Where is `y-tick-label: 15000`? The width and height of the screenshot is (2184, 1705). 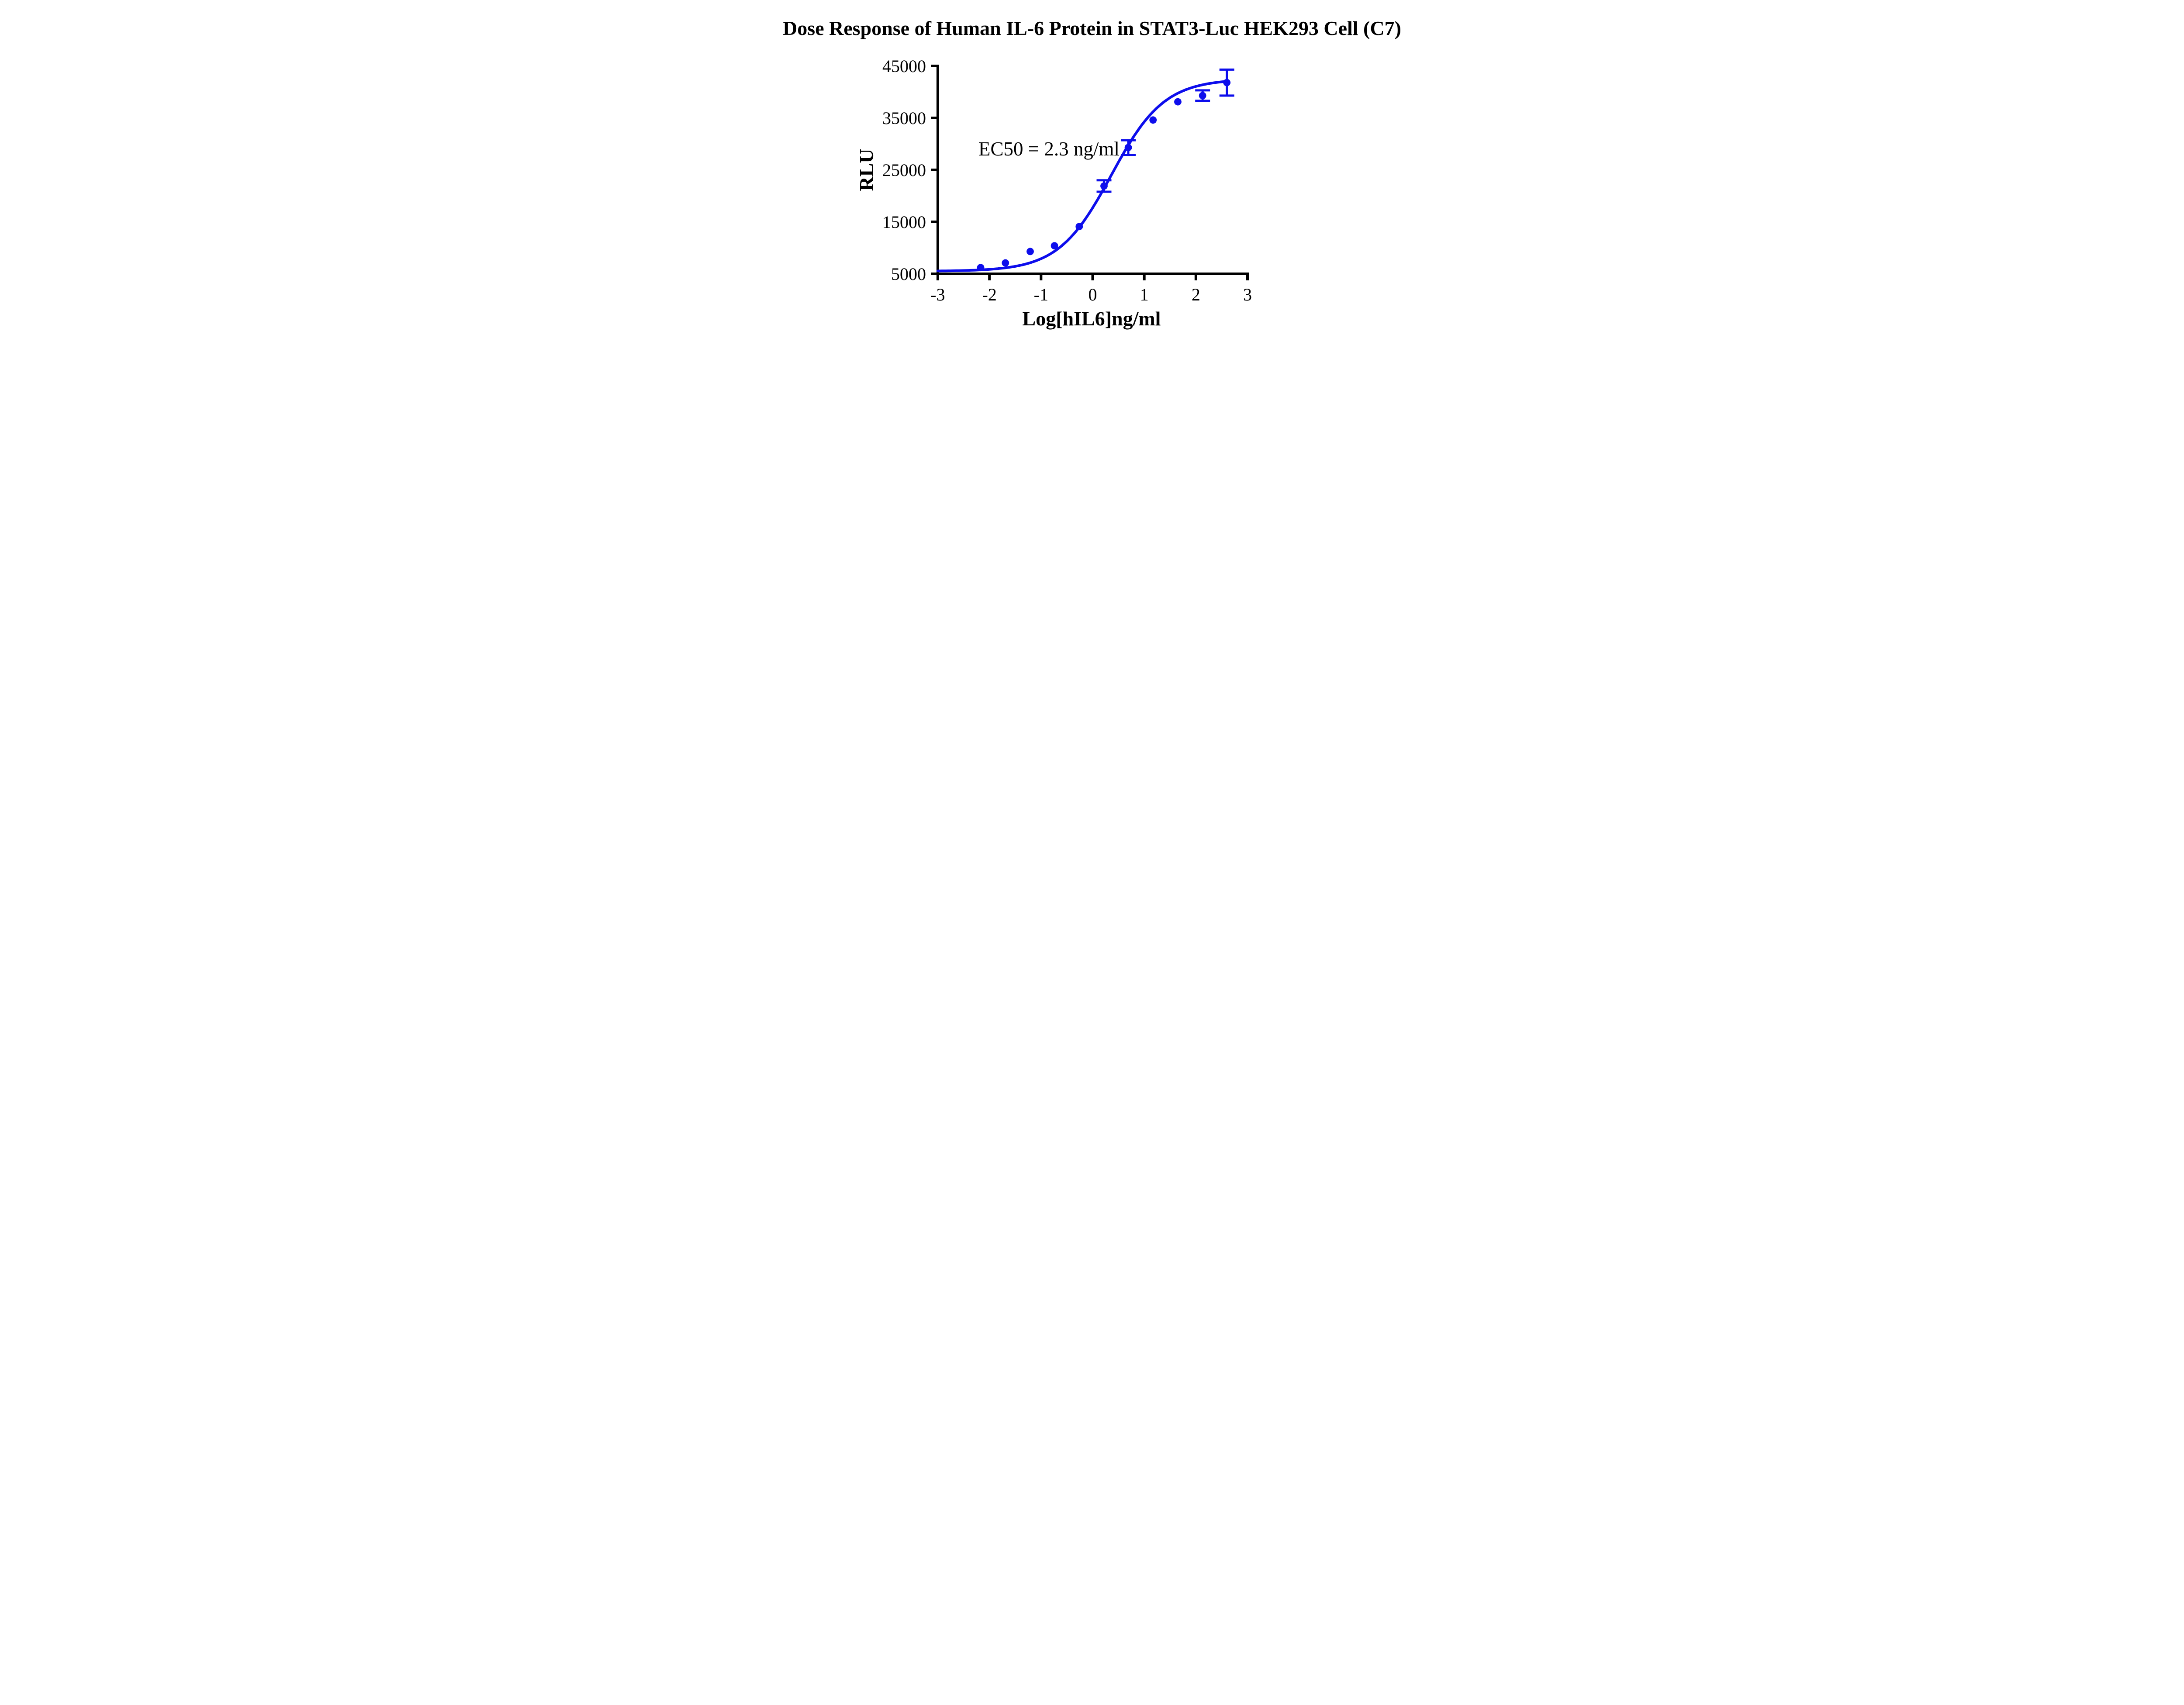
y-tick-label: 15000 is located at coordinates (904, 222).